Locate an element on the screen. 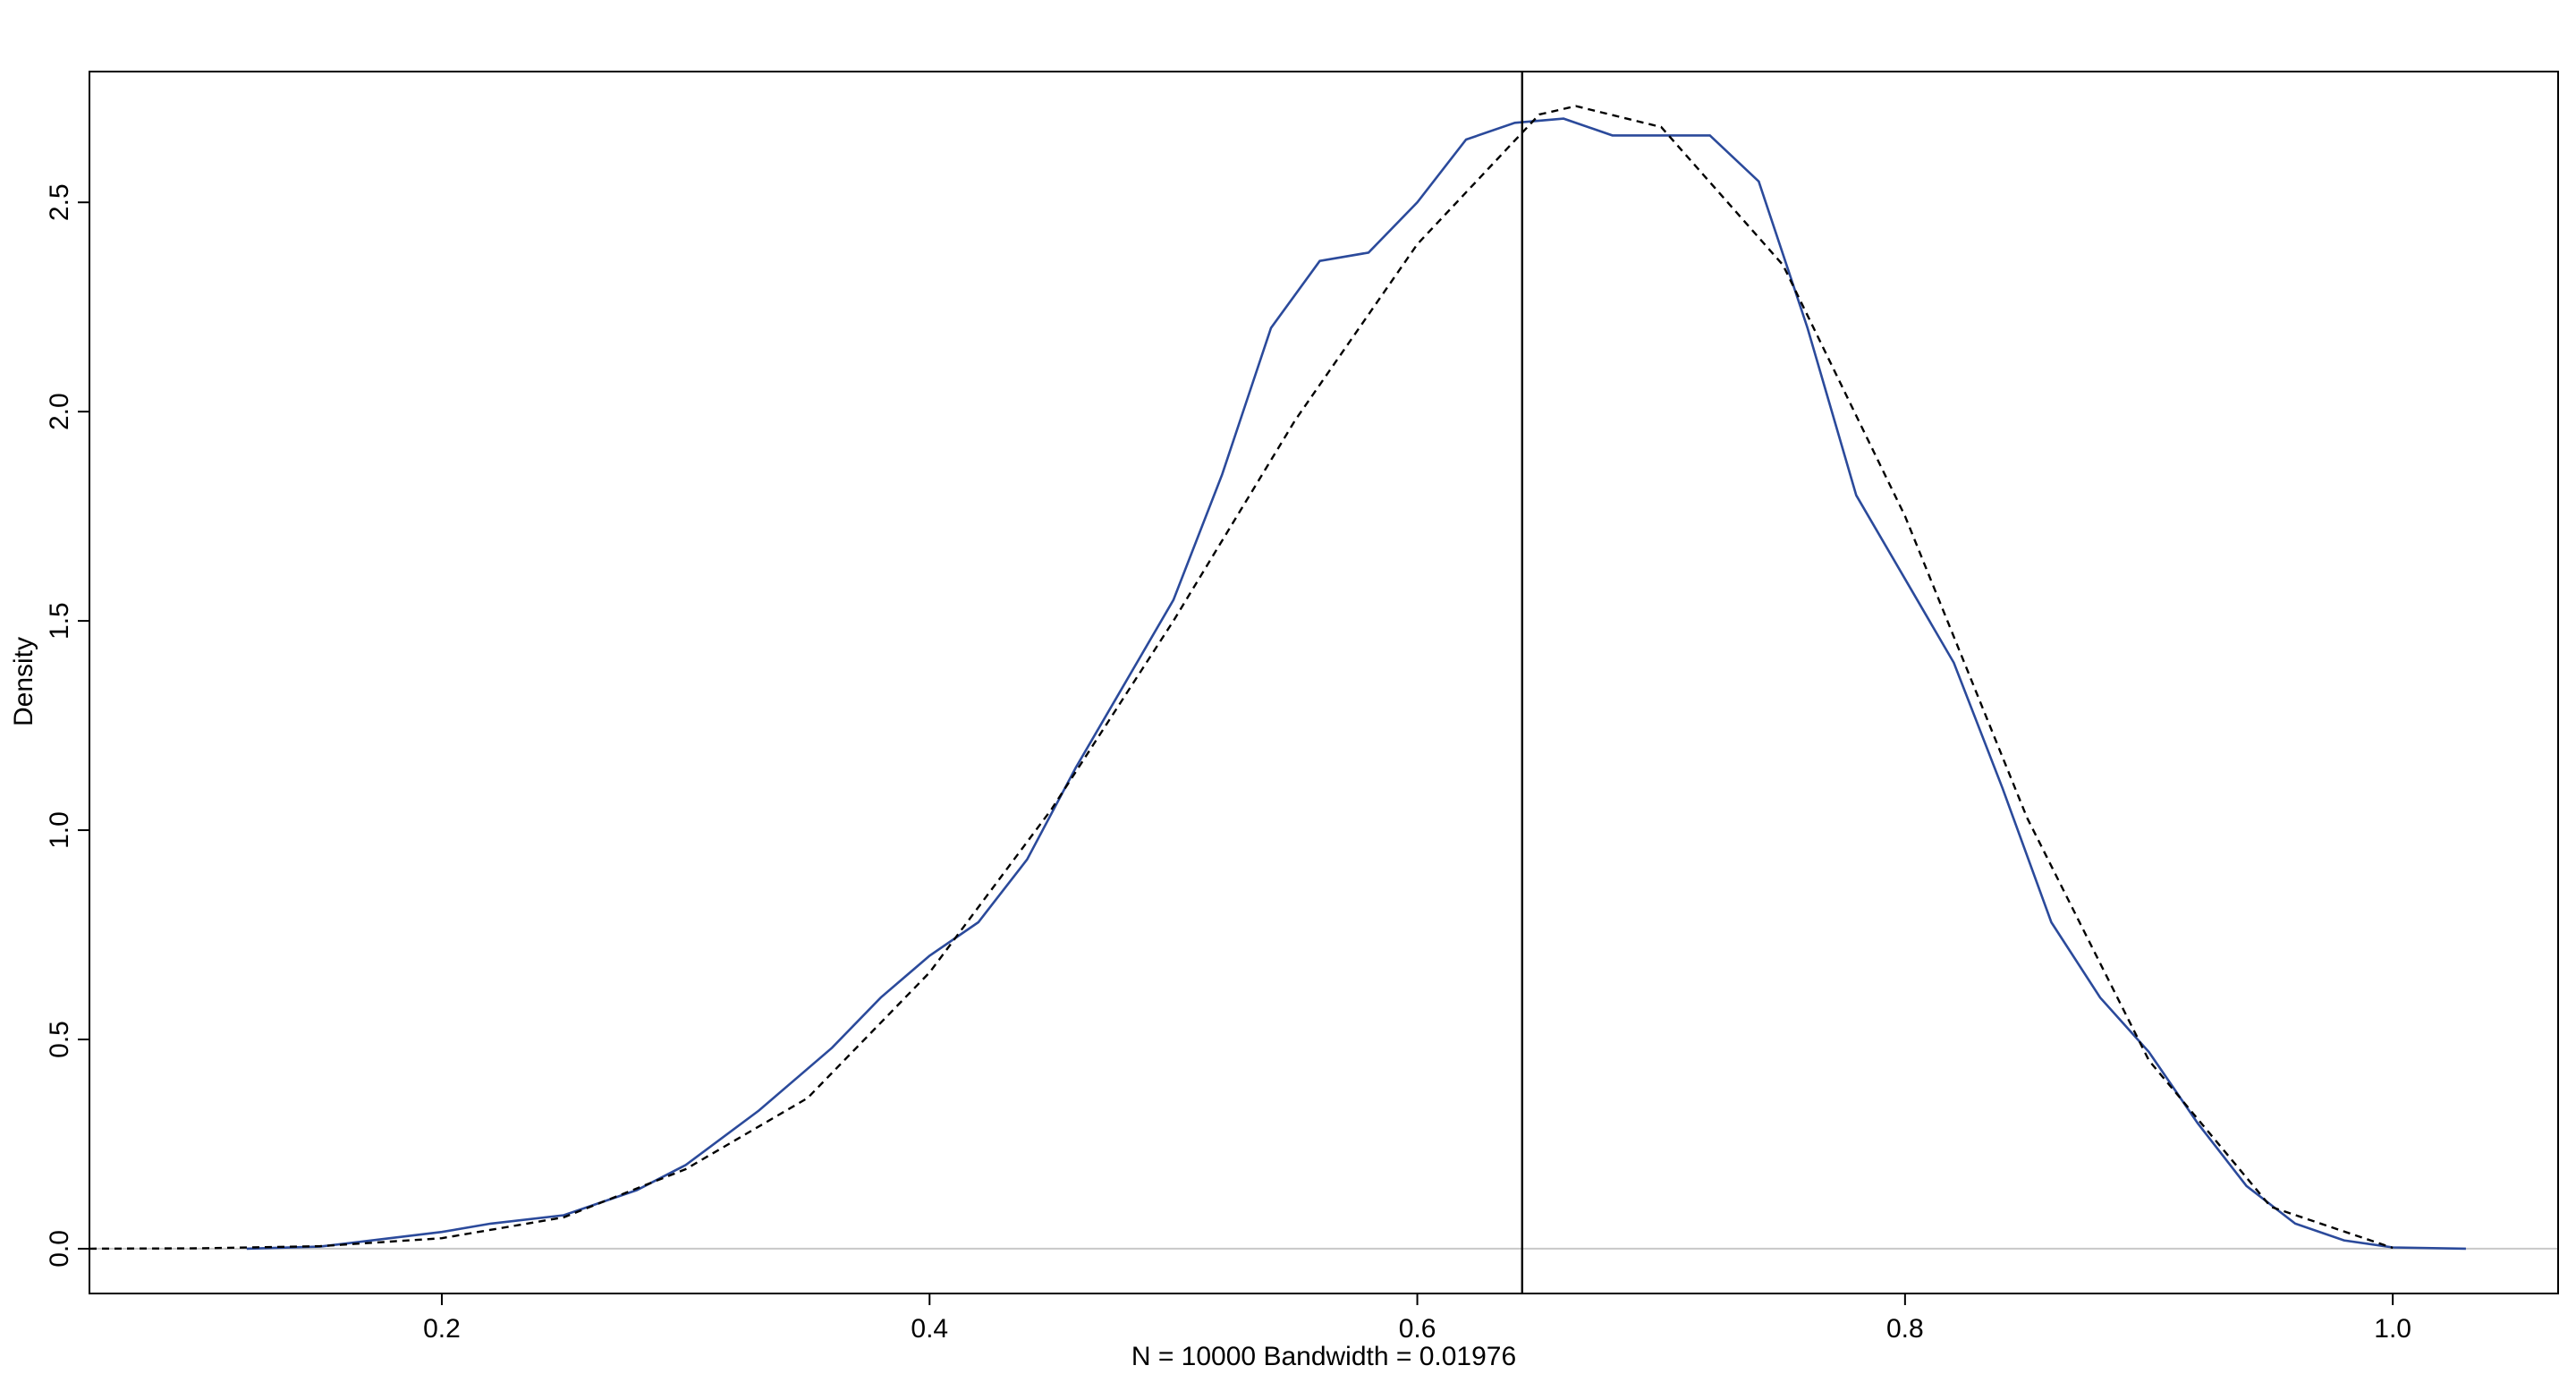 This screenshot has width=2576, height=1374. y-tick-label: 2.5 is located at coordinates (59, 202).